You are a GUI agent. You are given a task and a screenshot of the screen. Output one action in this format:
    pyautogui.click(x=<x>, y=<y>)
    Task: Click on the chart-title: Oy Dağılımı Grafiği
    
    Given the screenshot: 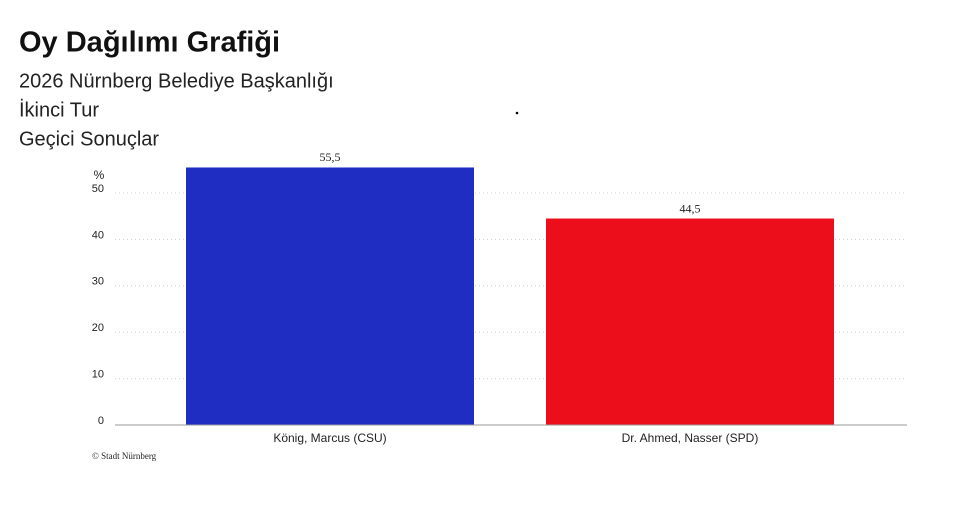 What is the action you would take?
    pyautogui.click(x=149, y=43)
    